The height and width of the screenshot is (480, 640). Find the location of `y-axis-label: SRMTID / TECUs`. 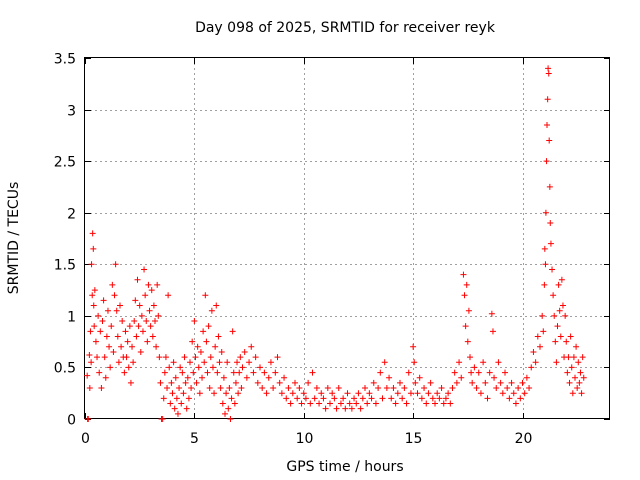

y-axis-label: SRMTID / TECUs is located at coordinates (14, 238).